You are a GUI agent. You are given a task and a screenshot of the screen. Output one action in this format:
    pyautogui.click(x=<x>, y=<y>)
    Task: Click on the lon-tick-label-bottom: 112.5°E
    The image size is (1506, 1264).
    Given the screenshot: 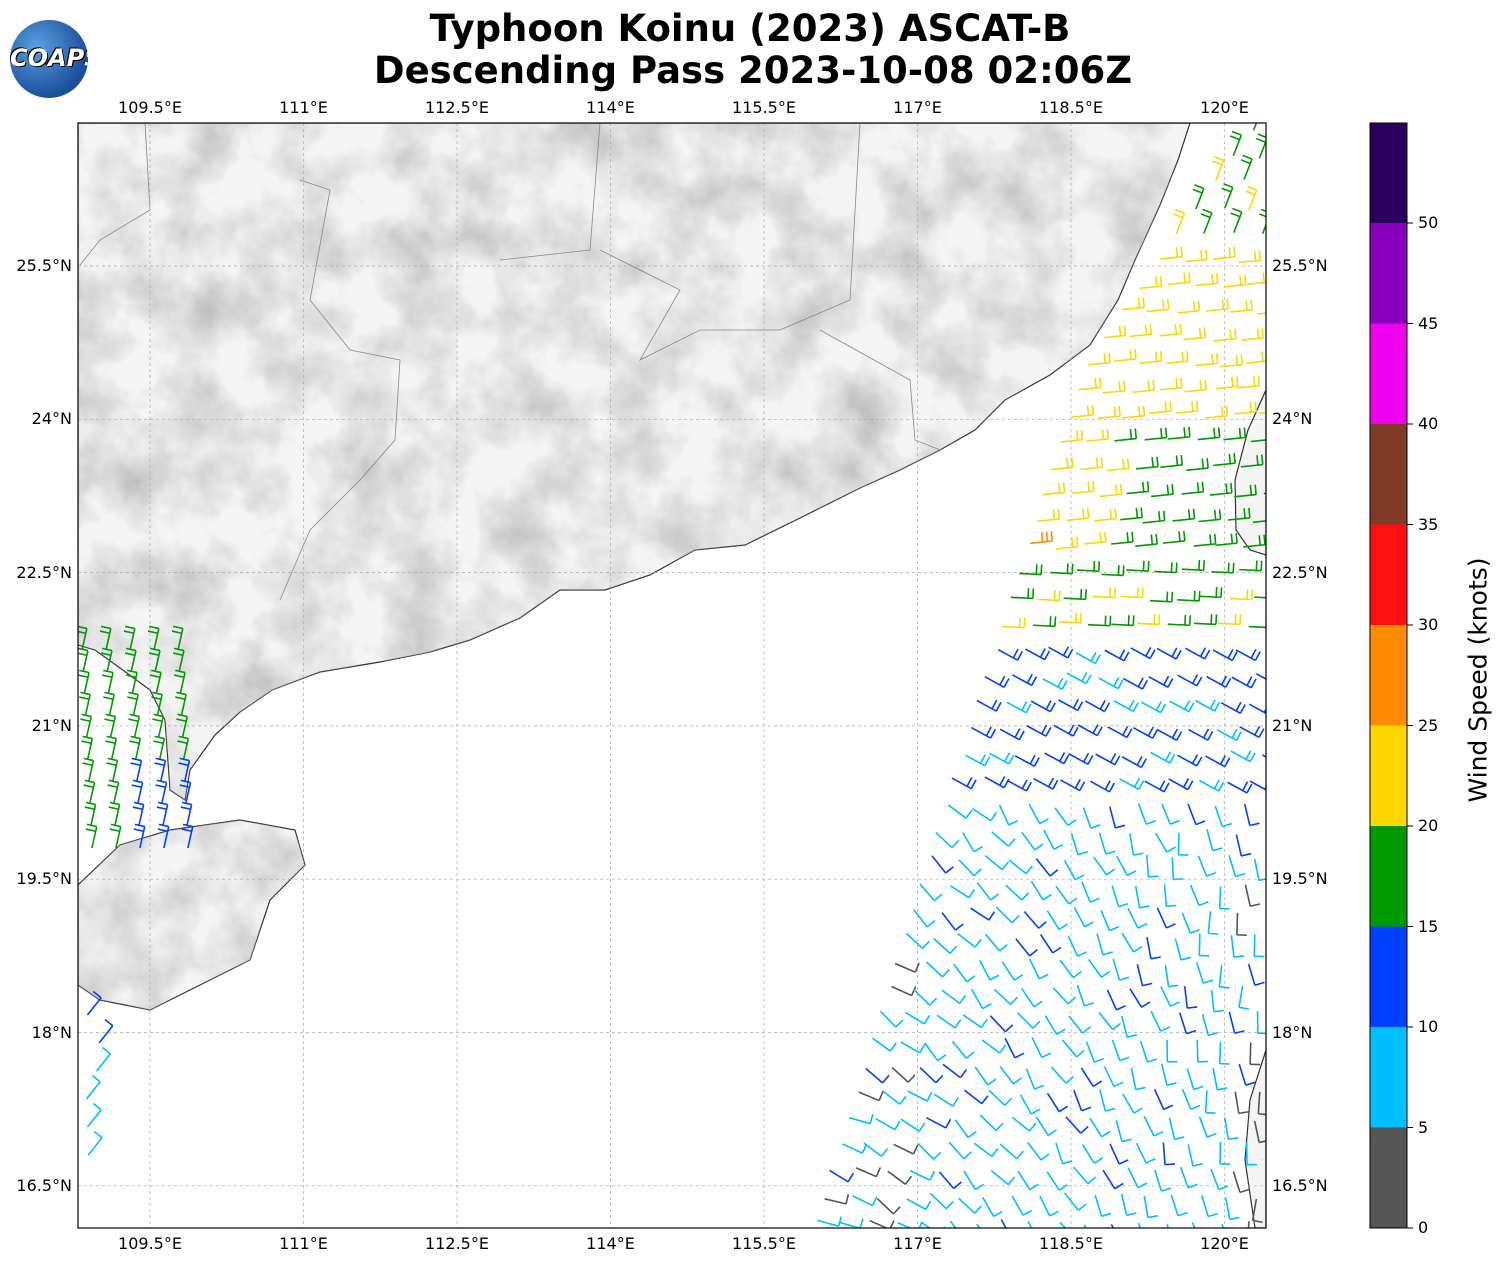 What is the action you would take?
    pyautogui.click(x=457, y=1243)
    